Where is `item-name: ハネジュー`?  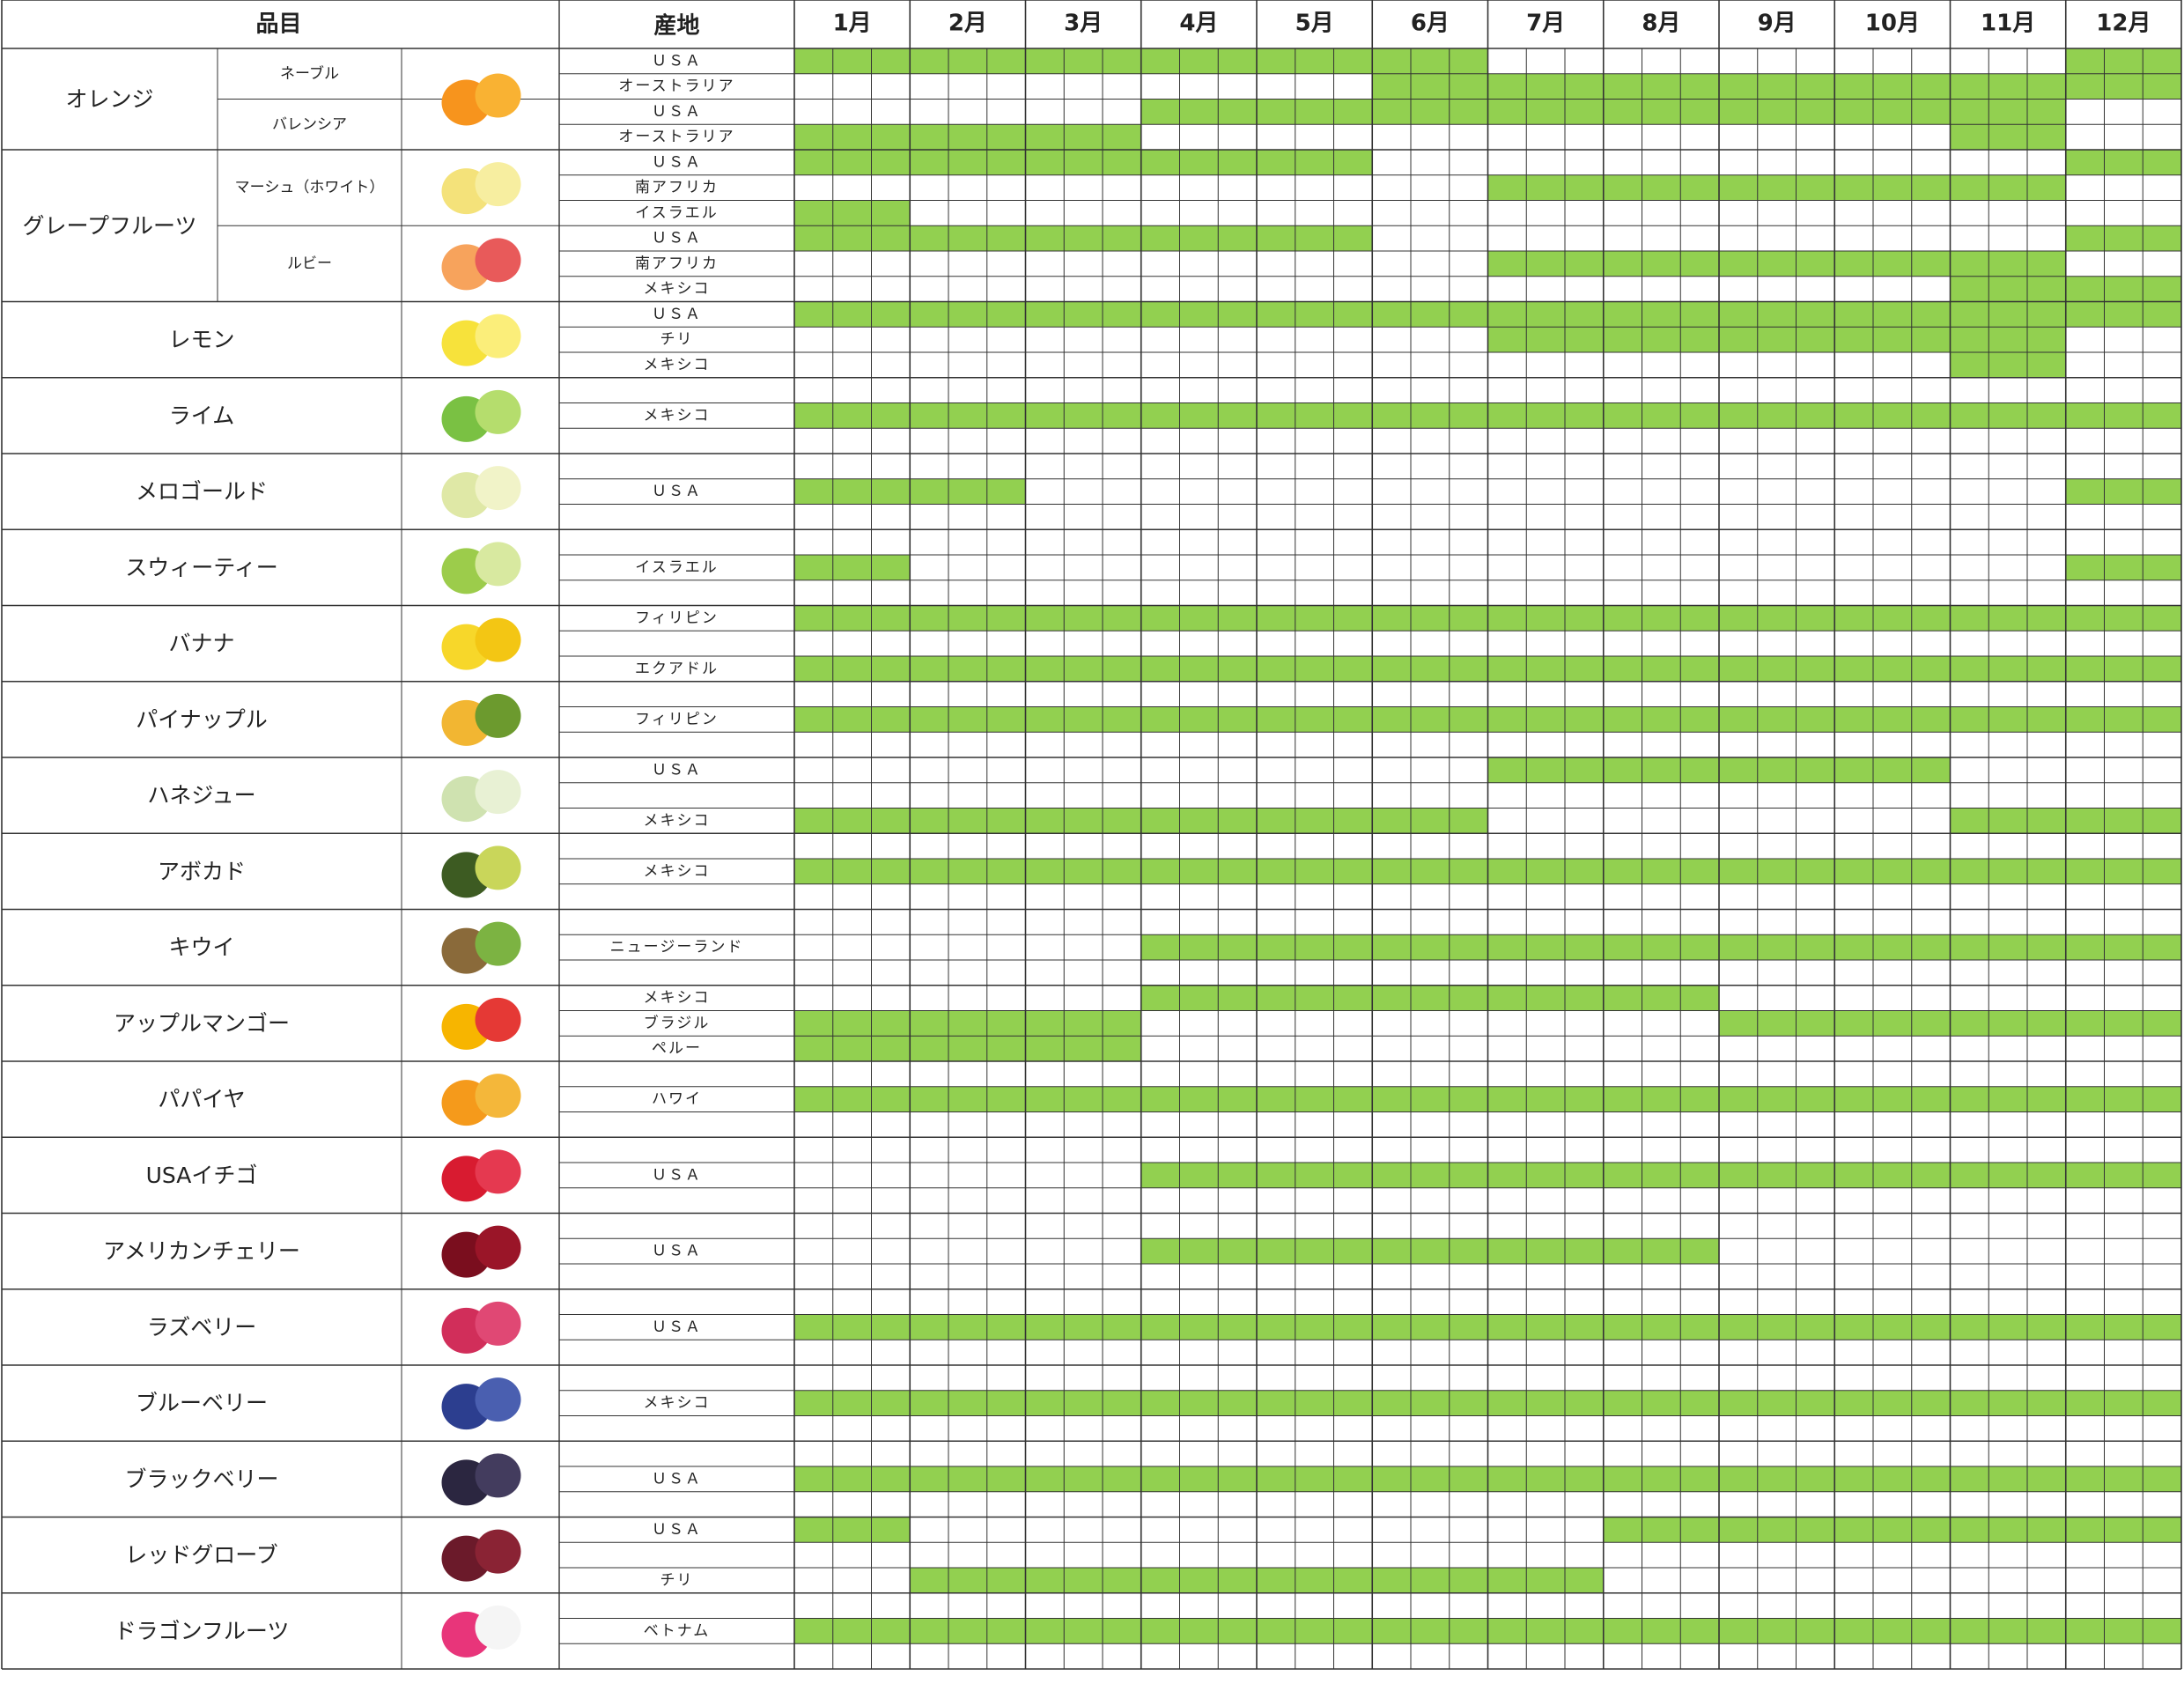 item-name: ハネジュー is located at coordinates (201, 796).